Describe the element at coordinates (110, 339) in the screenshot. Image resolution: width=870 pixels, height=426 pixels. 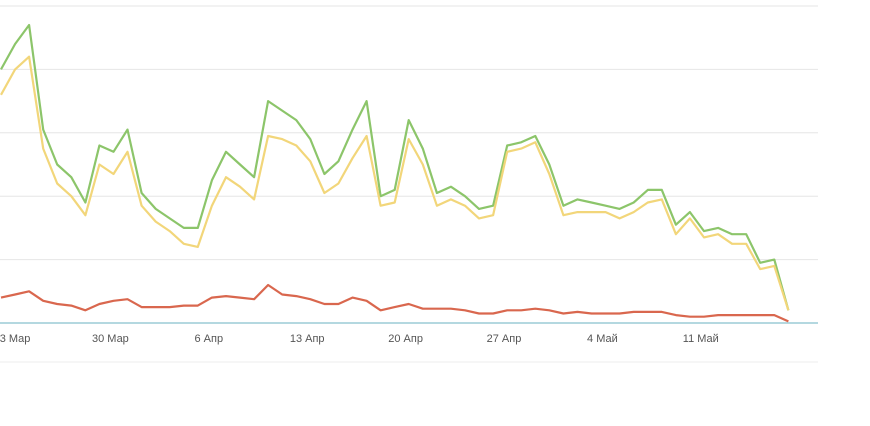
I see `x-tick-label: 30 Мар` at that location.